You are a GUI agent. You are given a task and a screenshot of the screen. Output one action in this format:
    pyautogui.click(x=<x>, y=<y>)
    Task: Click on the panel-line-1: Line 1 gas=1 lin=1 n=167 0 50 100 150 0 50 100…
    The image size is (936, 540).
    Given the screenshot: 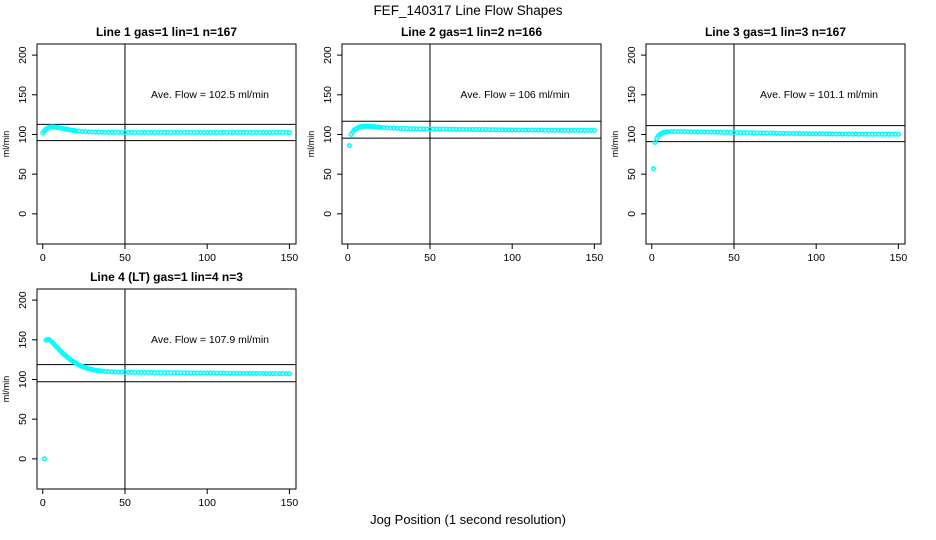 What is the action you would take?
    pyautogui.click(x=152, y=142)
    